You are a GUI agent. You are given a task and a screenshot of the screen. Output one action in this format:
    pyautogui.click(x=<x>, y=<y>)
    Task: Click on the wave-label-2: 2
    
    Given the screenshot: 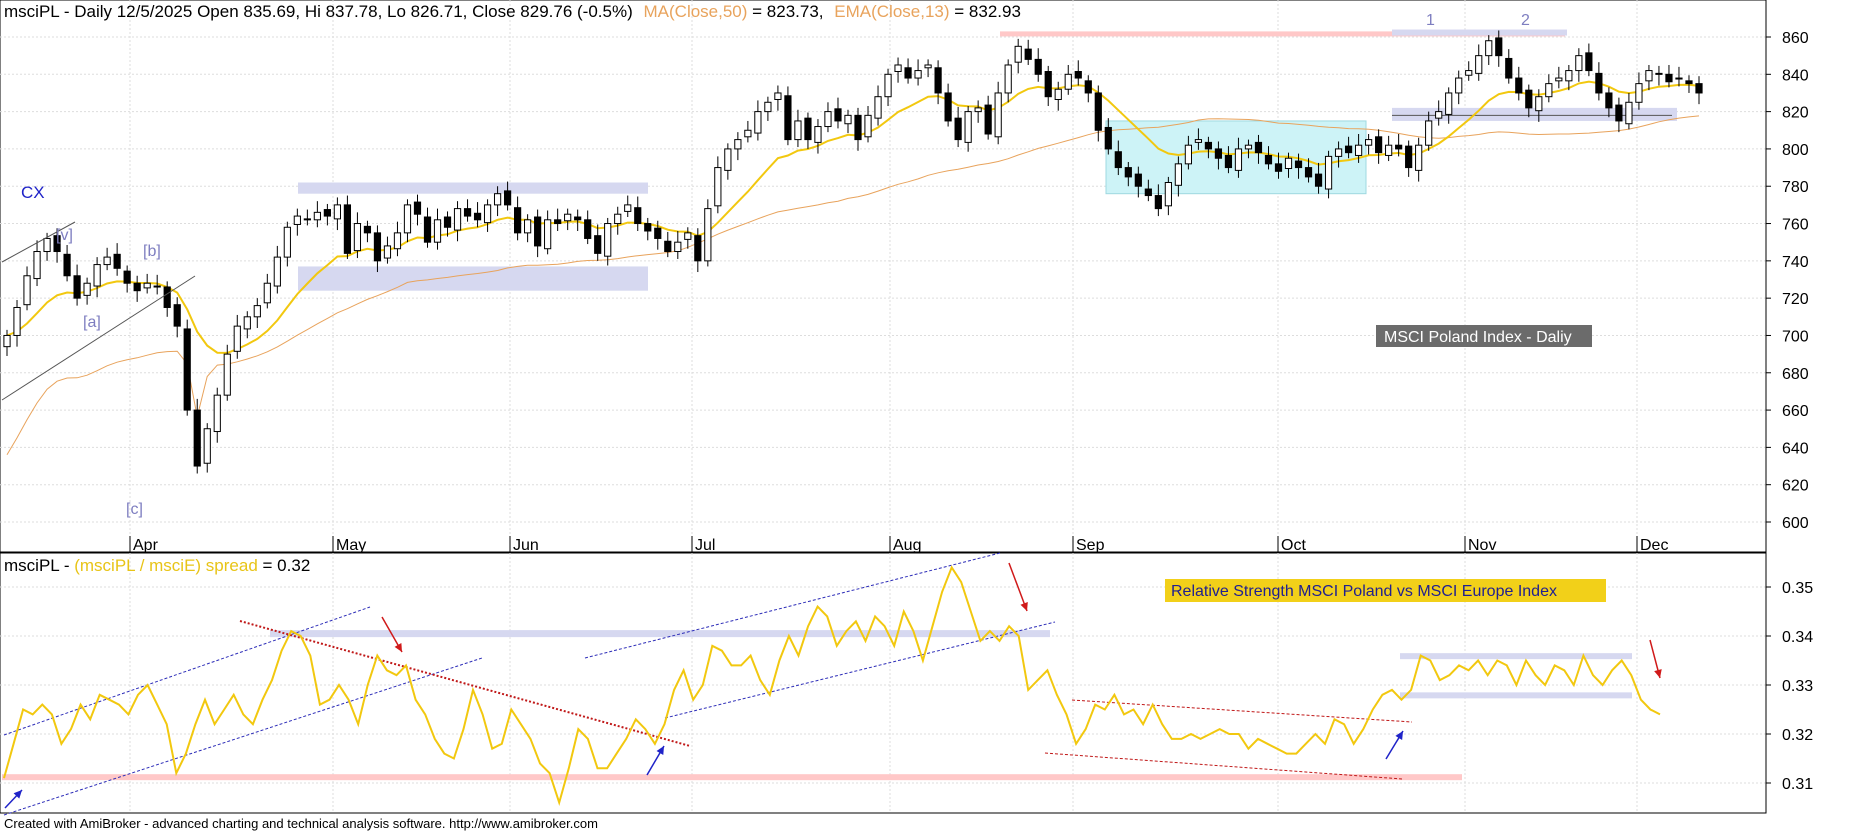 What is the action you would take?
    pyautogui.click(x=1525, y=20)
    